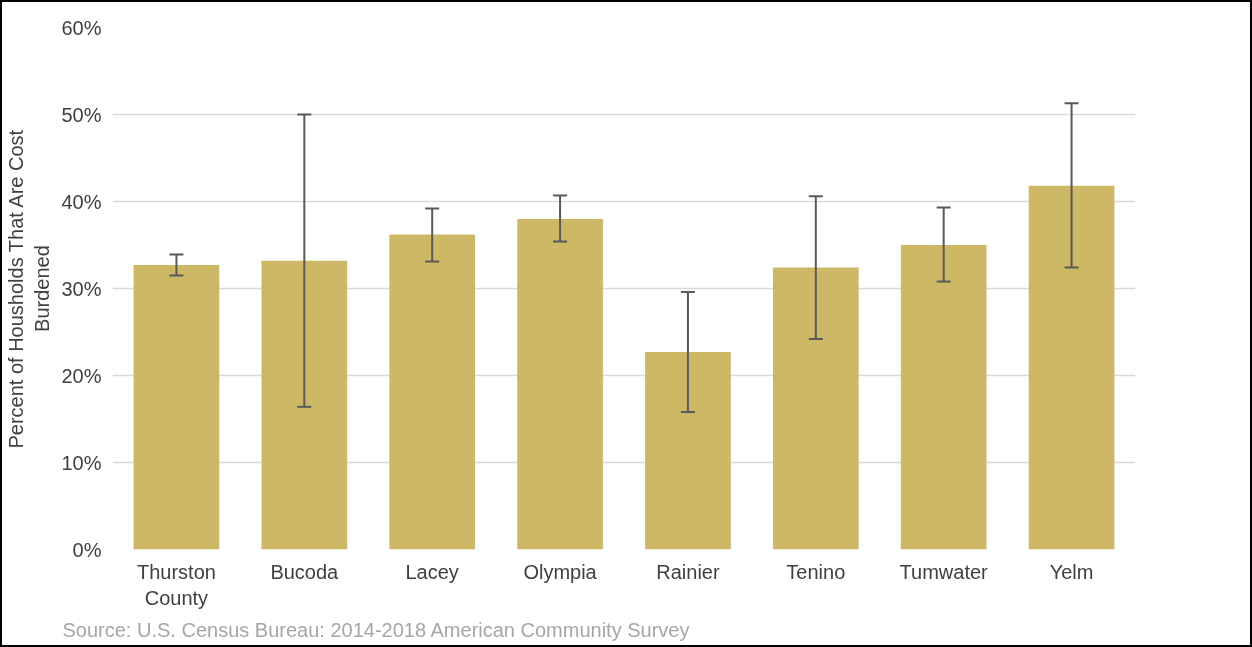 This screenshot has height=647, width=1252. I want to click on x-tick-label: Tumwater, so click(944, 571).